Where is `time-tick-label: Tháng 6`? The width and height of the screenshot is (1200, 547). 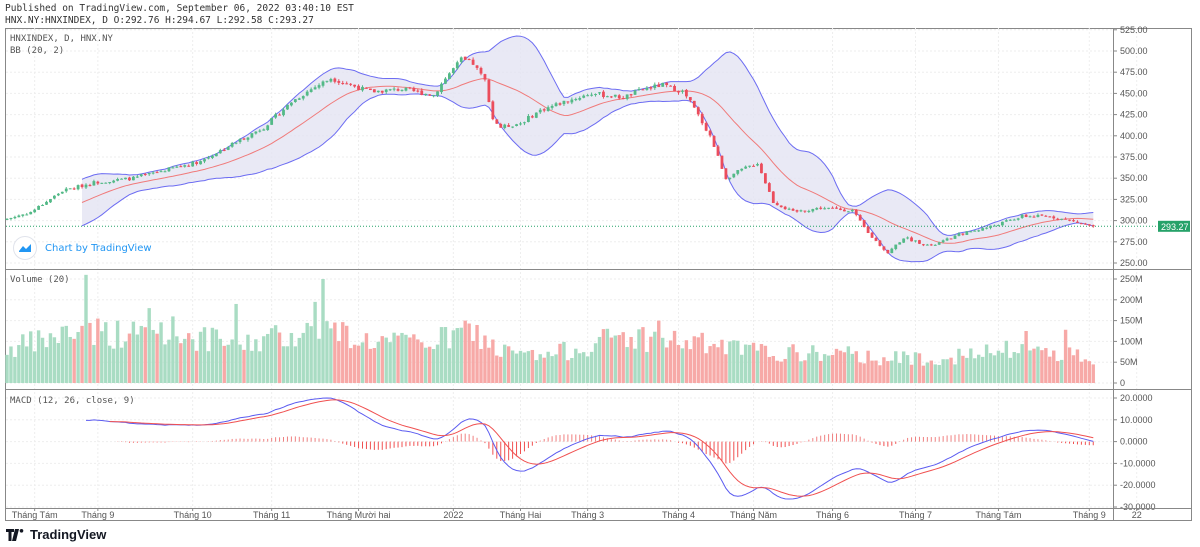 time-tick-label: Tháng 6 is located at coordinates (832, 515).